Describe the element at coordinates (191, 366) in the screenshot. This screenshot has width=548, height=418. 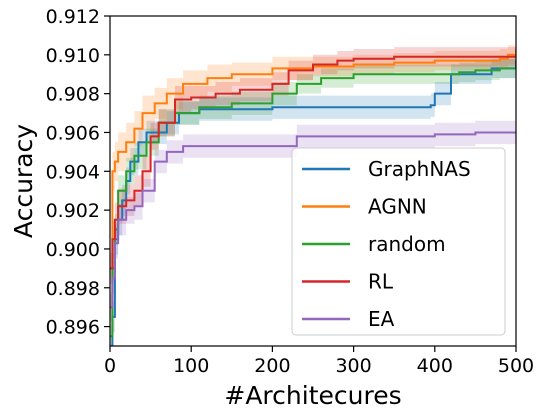
I see `x-tick-label: 100` at that location.